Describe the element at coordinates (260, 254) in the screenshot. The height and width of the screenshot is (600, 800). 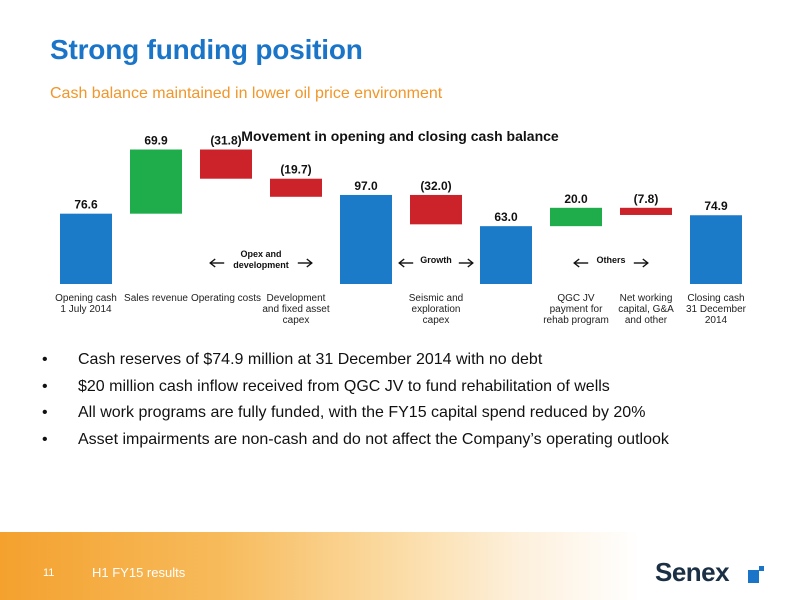
I see `group-label: Opex and` at that location.